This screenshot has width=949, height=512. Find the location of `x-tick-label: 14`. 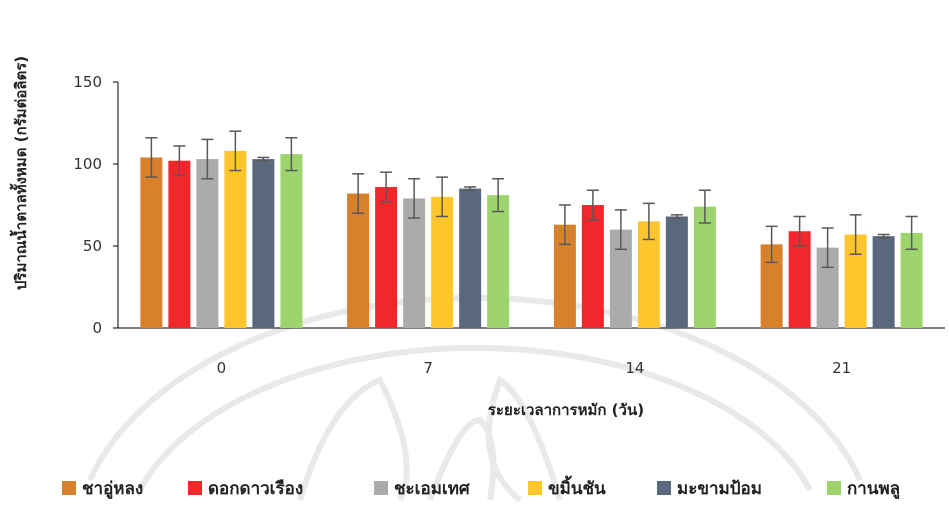

x-tick-label: 14 is located at coordinates (634, 368).